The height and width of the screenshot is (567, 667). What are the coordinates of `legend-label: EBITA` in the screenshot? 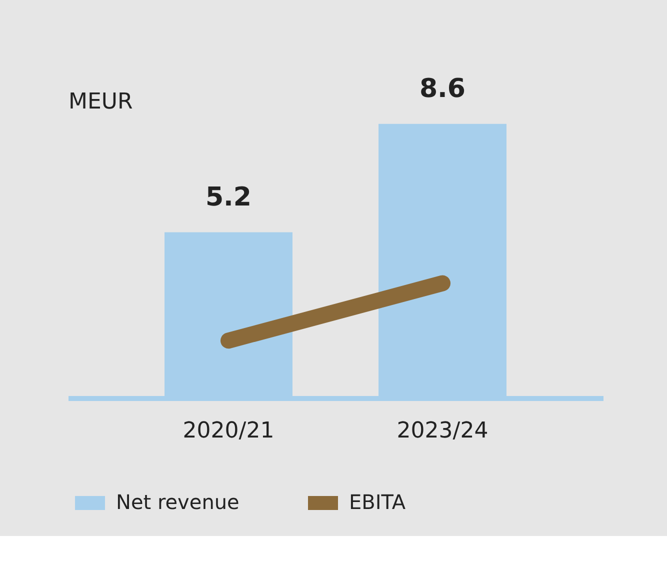 It's located at (377, 502).